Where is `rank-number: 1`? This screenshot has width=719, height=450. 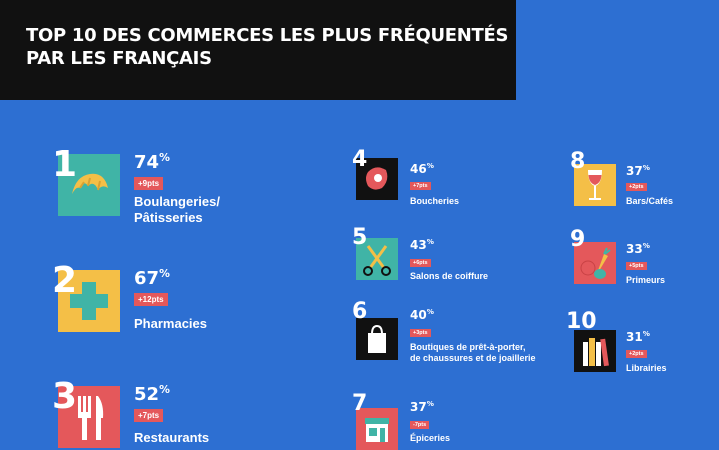
rank-number: 1 is located at coordinates (65, 164).